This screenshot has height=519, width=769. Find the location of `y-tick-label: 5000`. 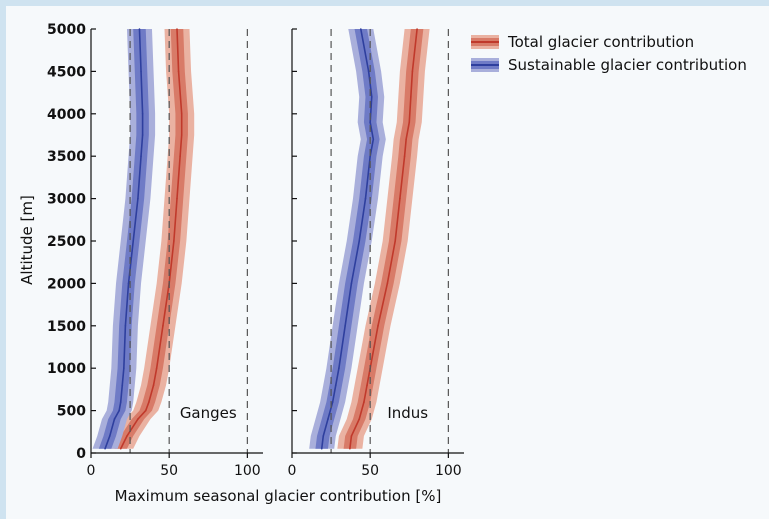

y-tick-label: 5000 is located at coordinates (66, 30).